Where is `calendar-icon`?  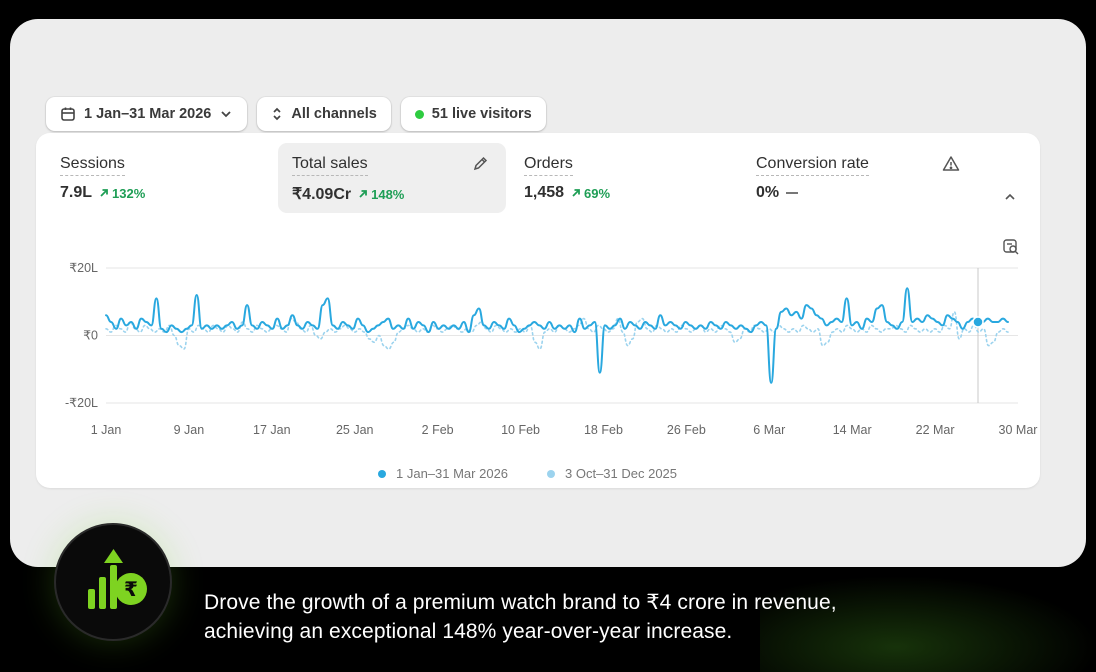 calendar-icon is located at coordinates (68, 114).